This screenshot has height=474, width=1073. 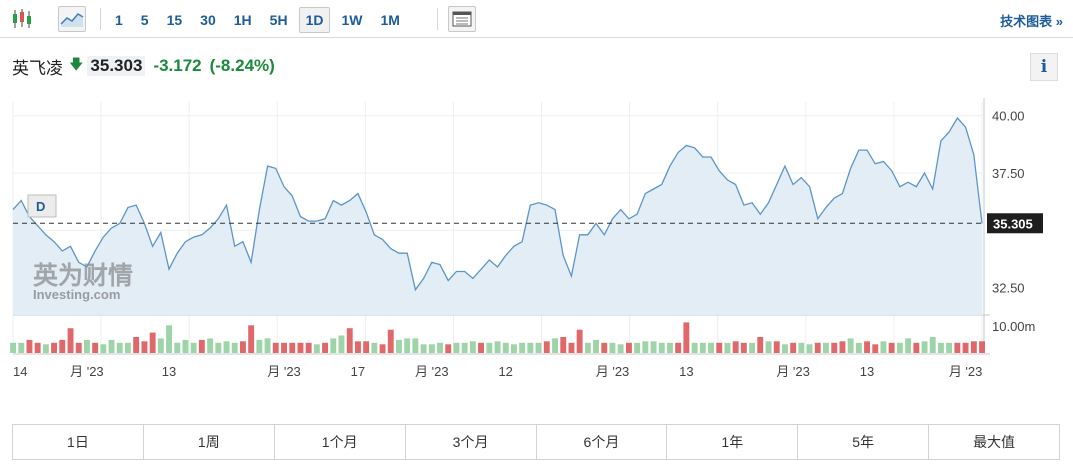 I want to click on last-price-tag: 35.305, so click(x=1015, y=223).